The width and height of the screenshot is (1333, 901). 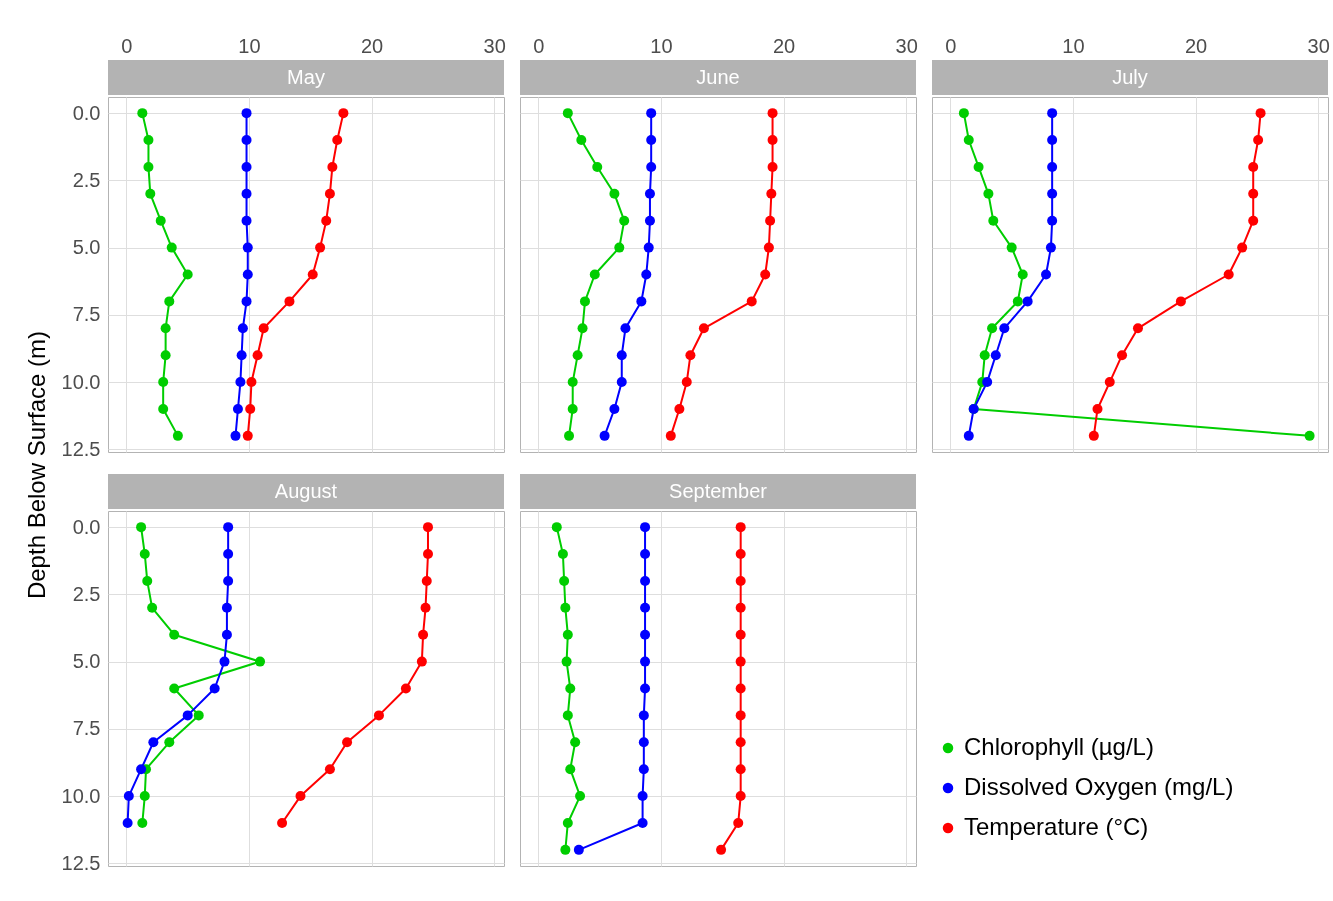 I want to click on legend-label: Dissolved Oxygen (mg/L), so click(x=1099, y=786).